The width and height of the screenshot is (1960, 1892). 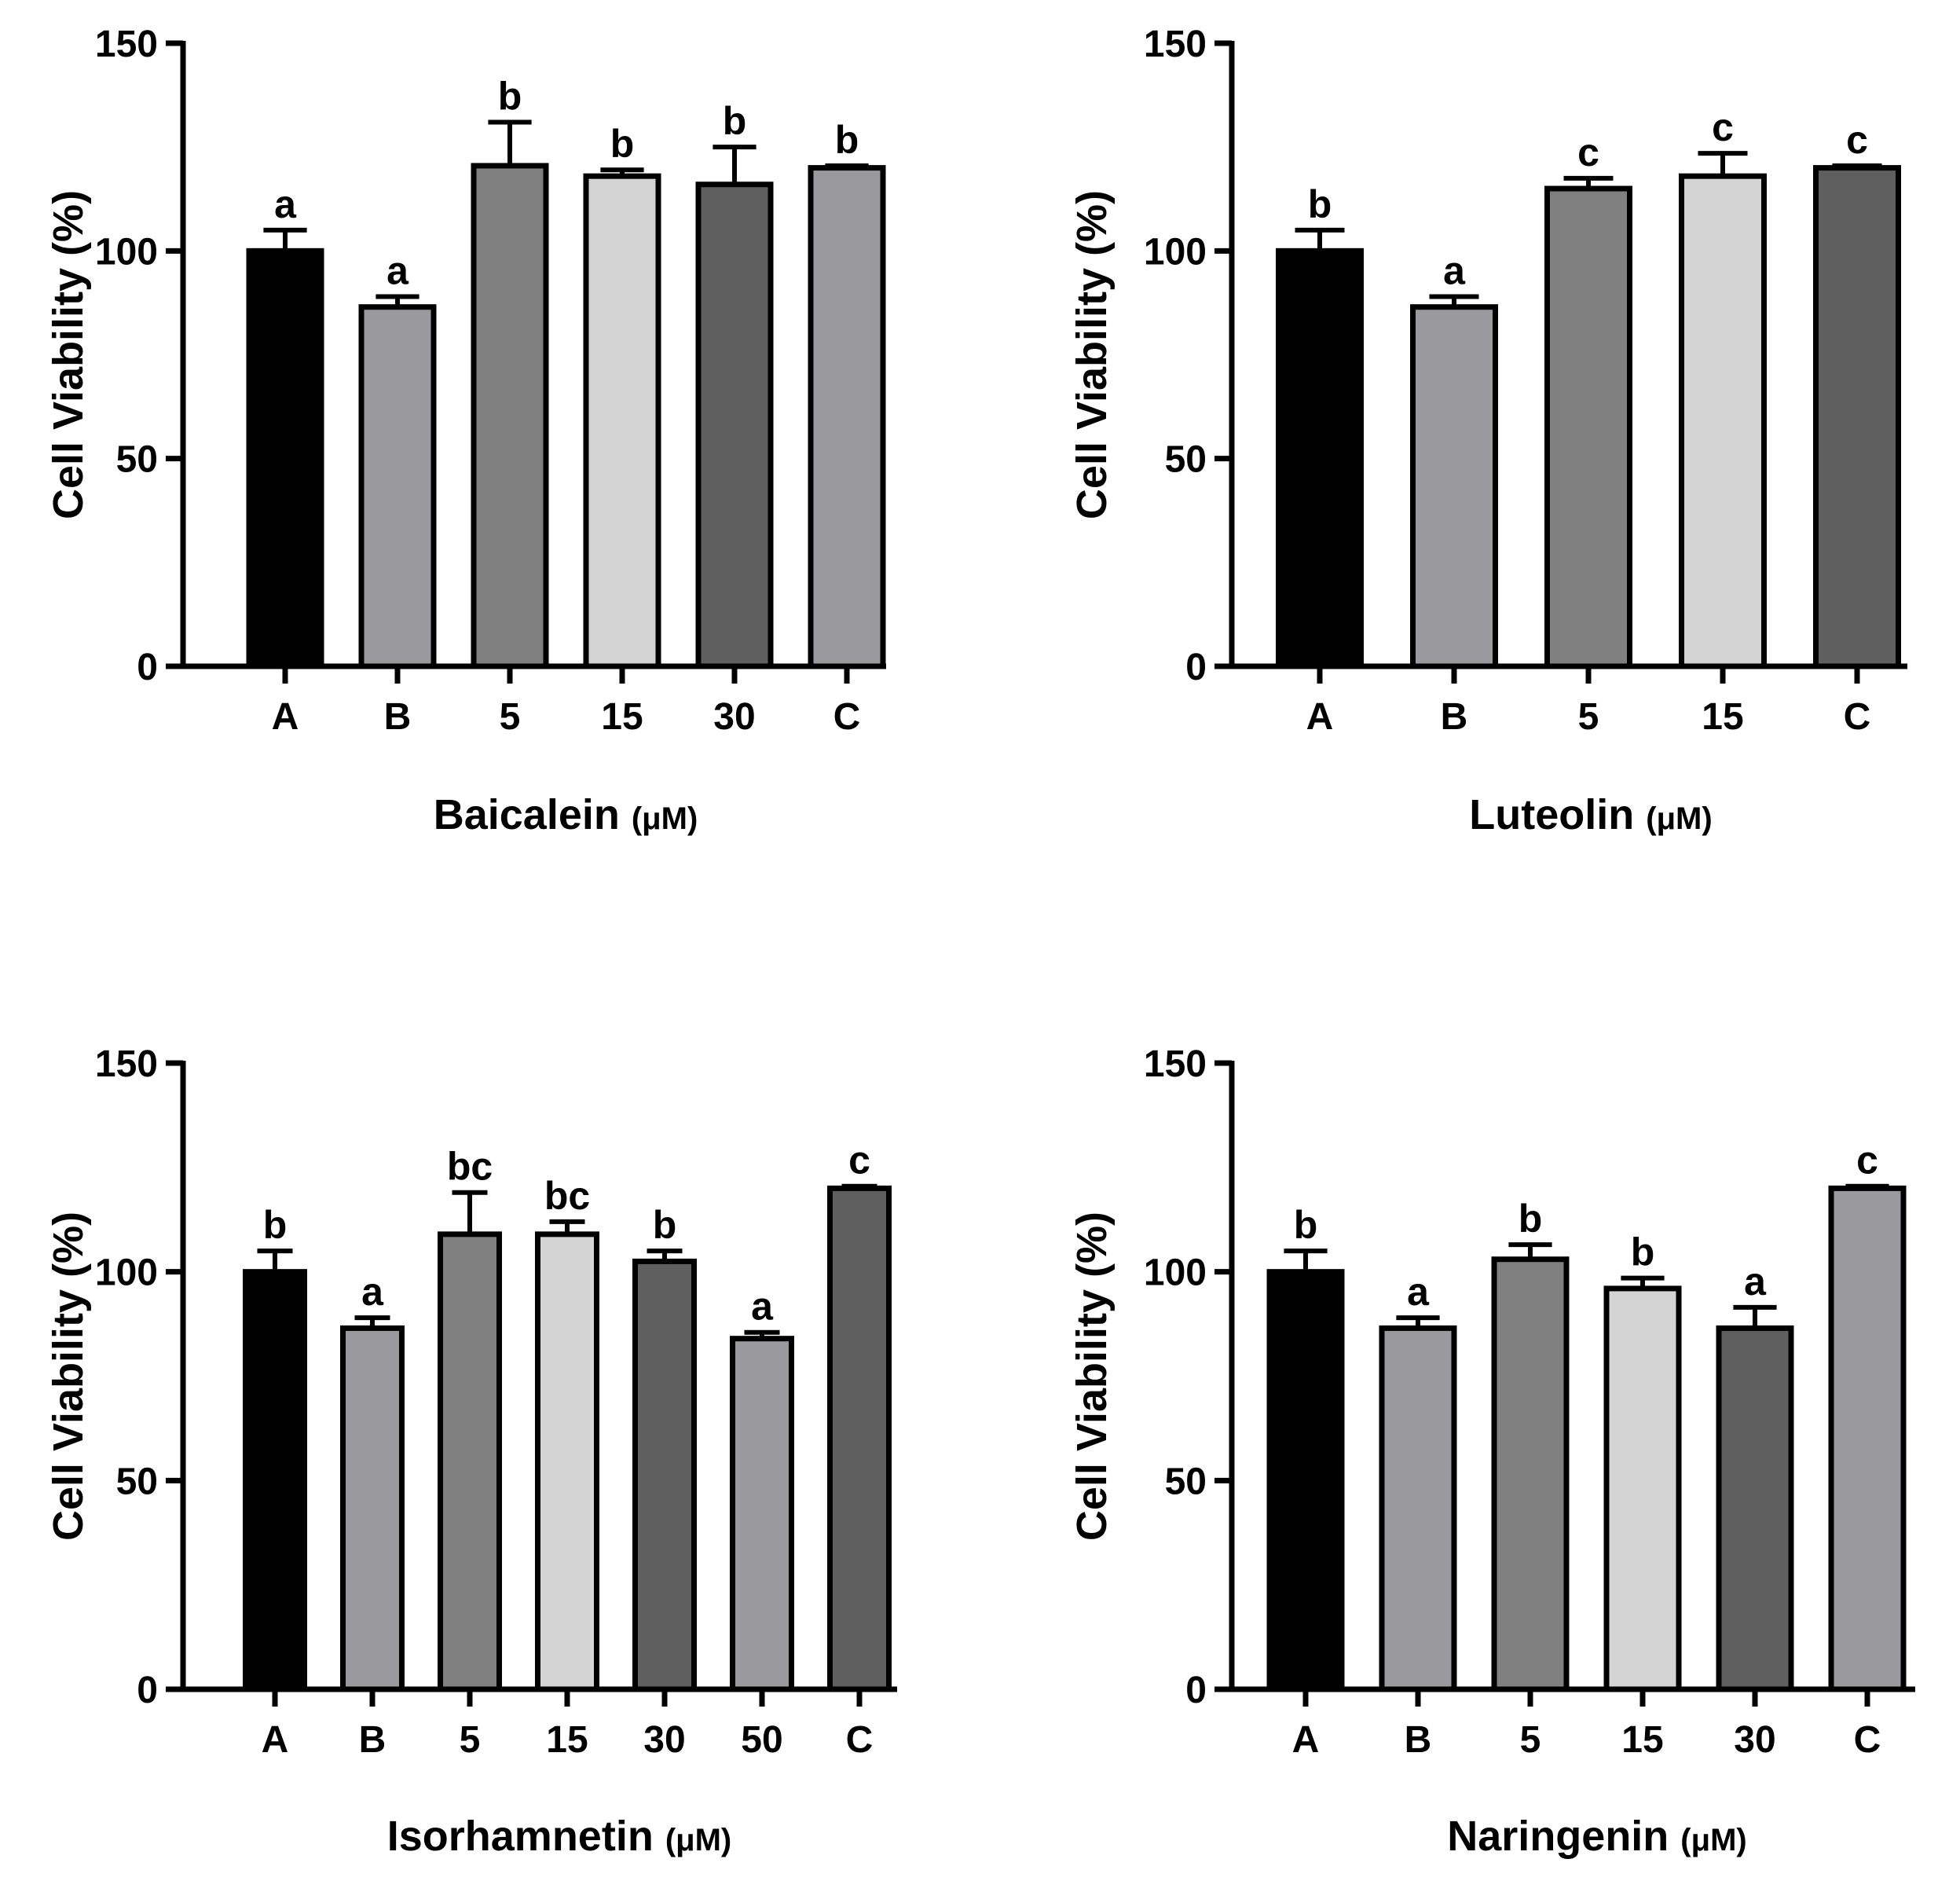 I want to click on x-axis-label: Baicalein (μM), so click(x=566, y=814).